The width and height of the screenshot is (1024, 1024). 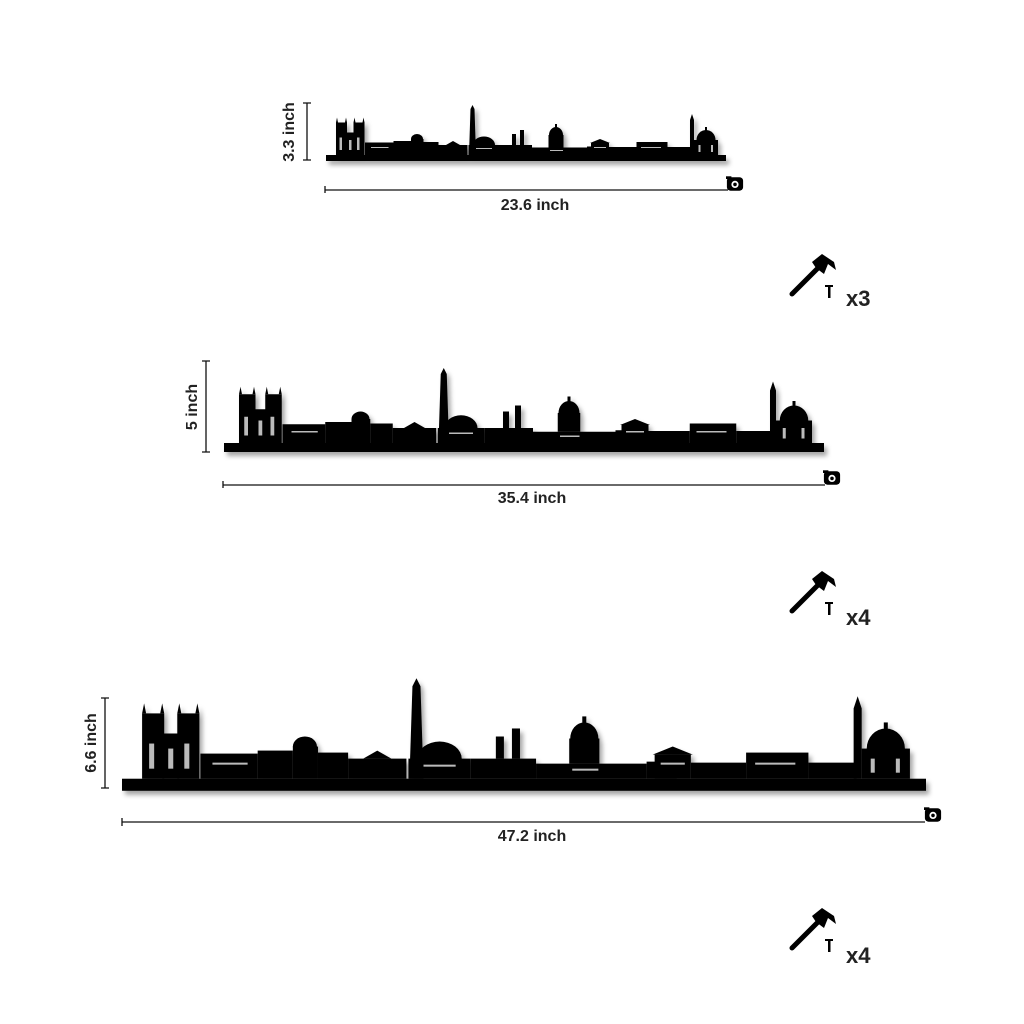 I want to click on nail-count: x3, so click(x=858, y=298).